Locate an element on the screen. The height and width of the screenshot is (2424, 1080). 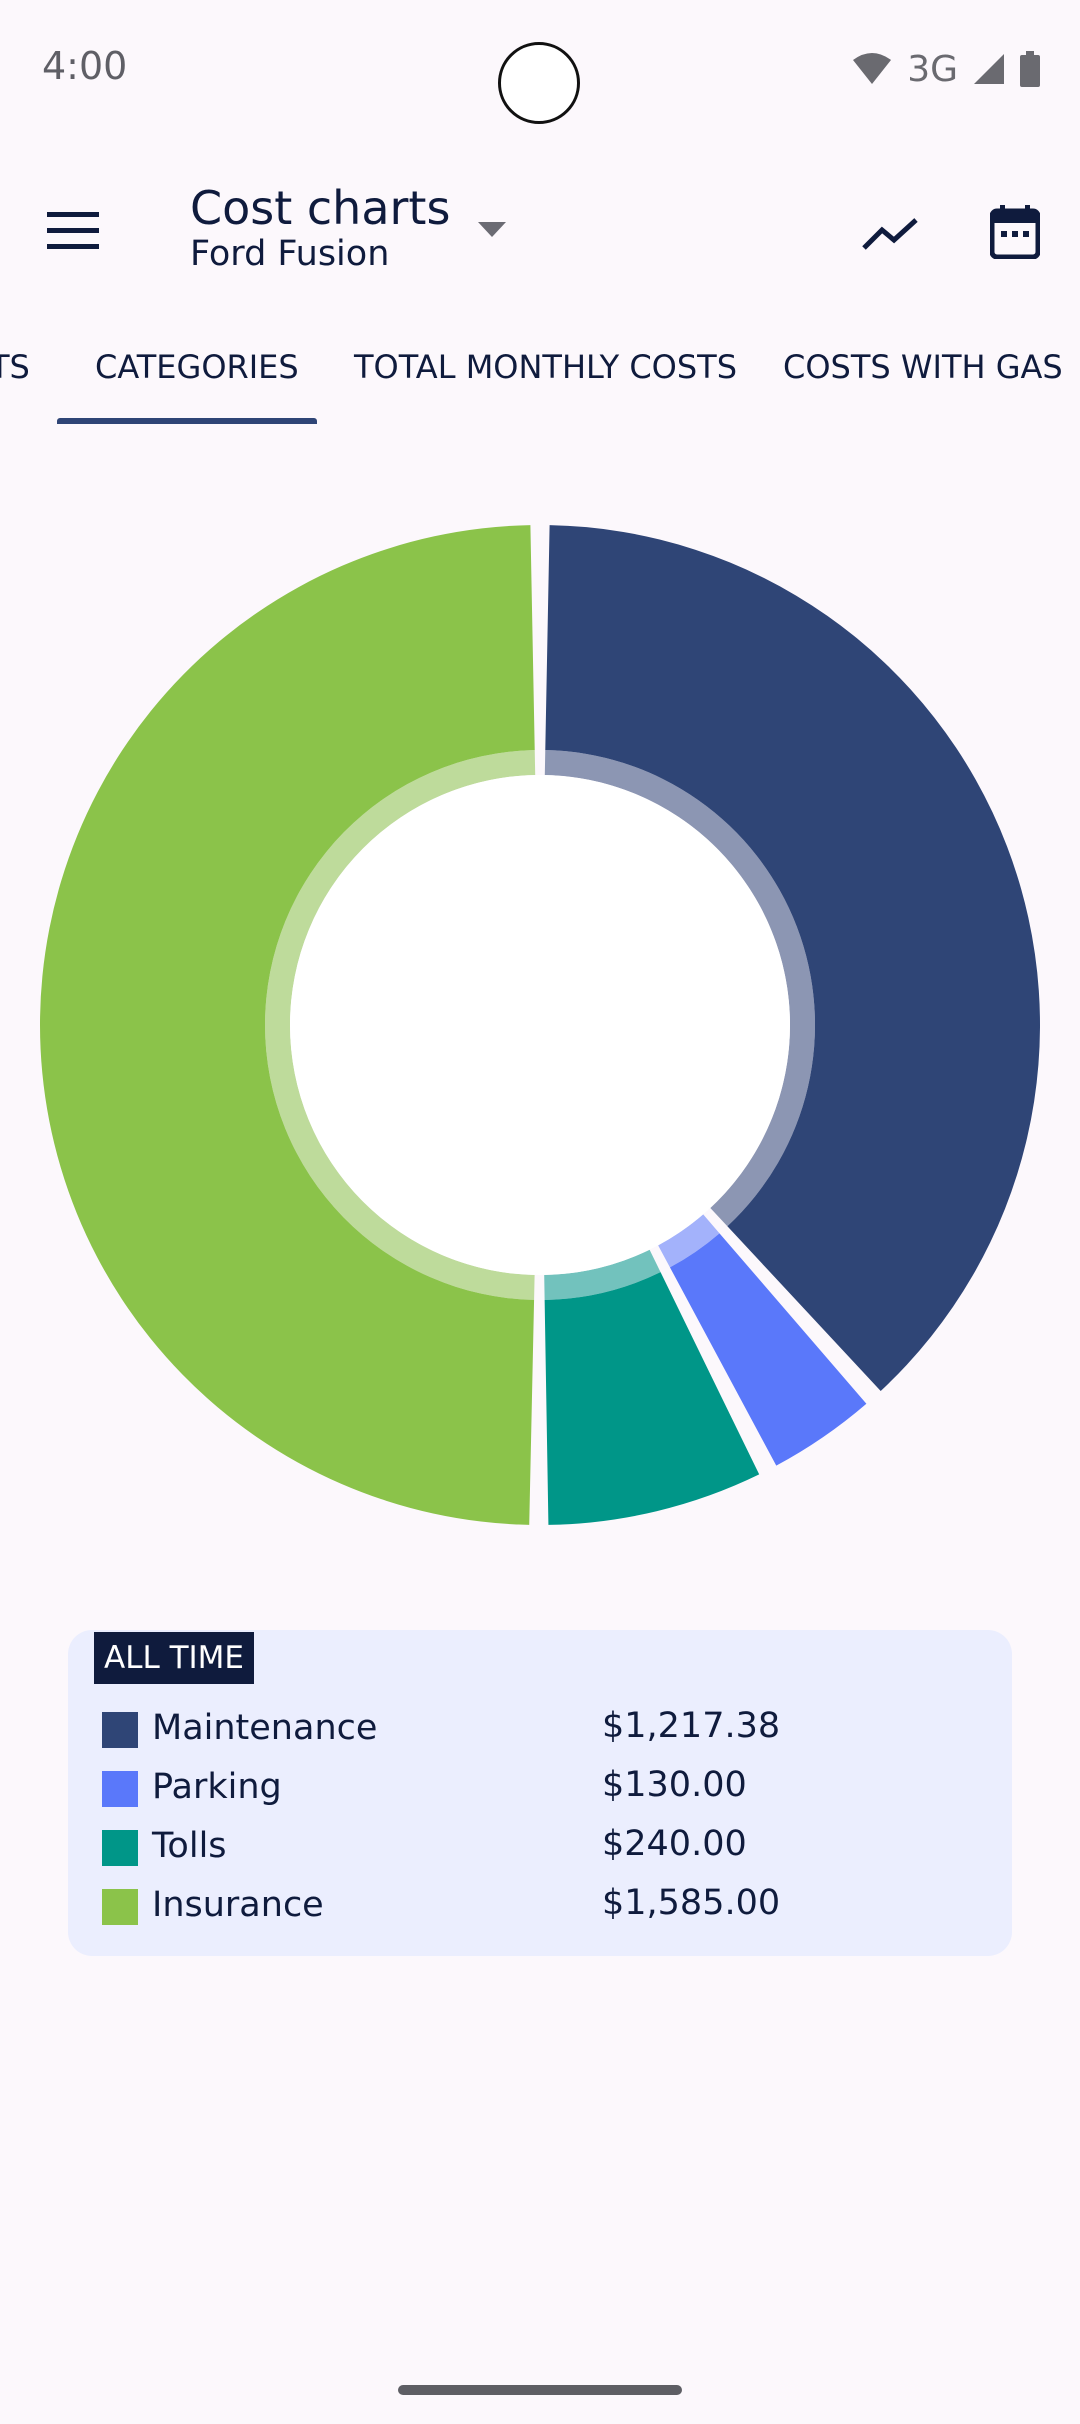
calendar-icon is located at coordinates (1015, 232).